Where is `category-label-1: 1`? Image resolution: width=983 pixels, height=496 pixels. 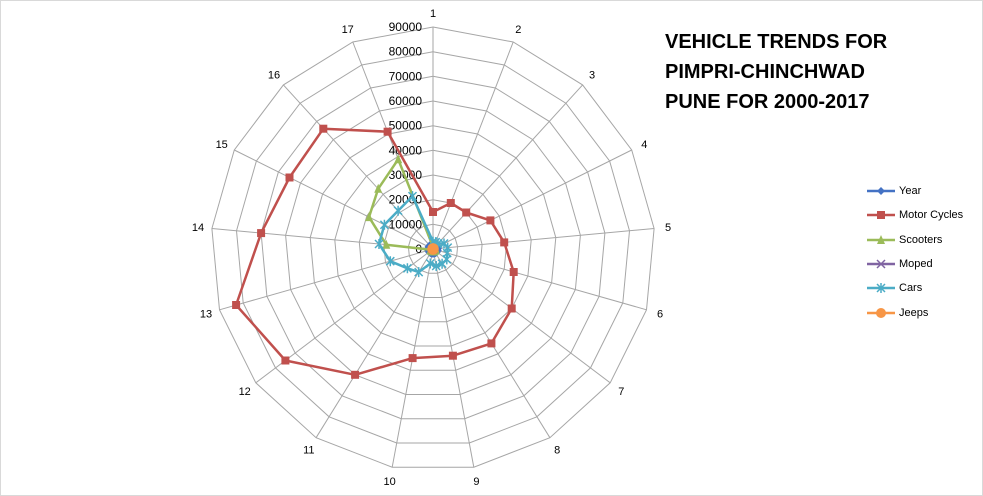 category-label-1: 1 is located at coordinates (433, 14).